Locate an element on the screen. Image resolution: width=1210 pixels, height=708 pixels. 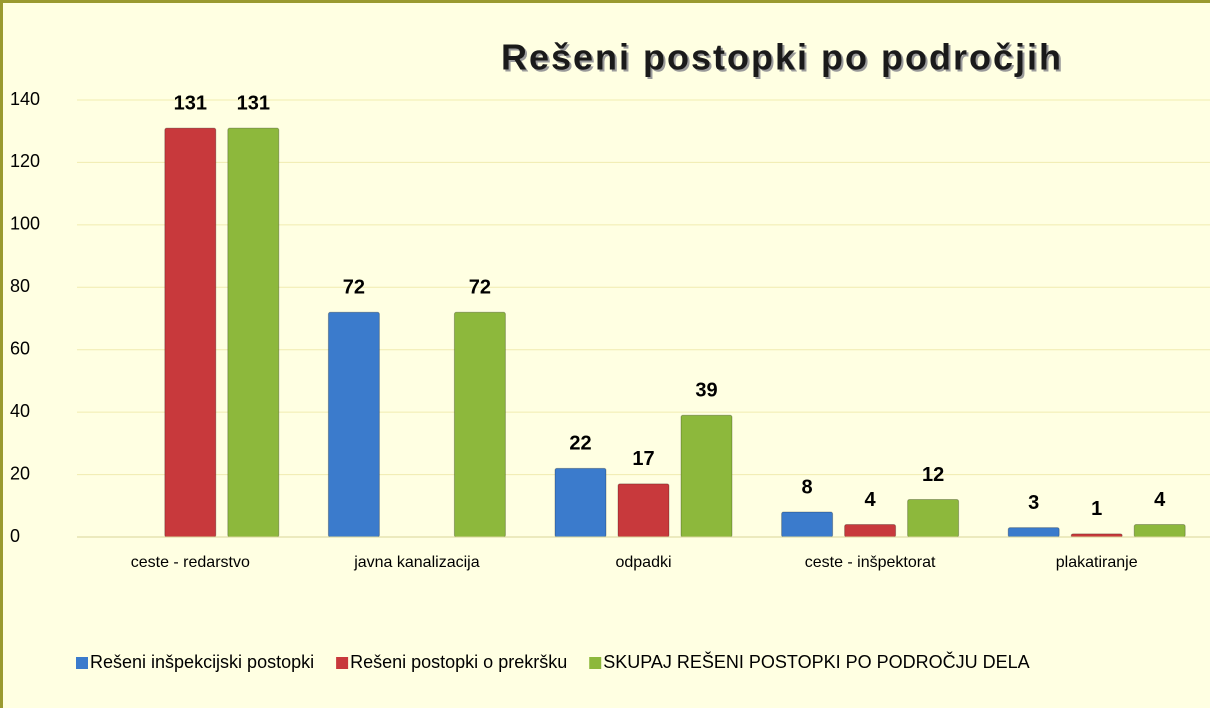
y-tick-label: 20 is located at coordinates (20, 473).